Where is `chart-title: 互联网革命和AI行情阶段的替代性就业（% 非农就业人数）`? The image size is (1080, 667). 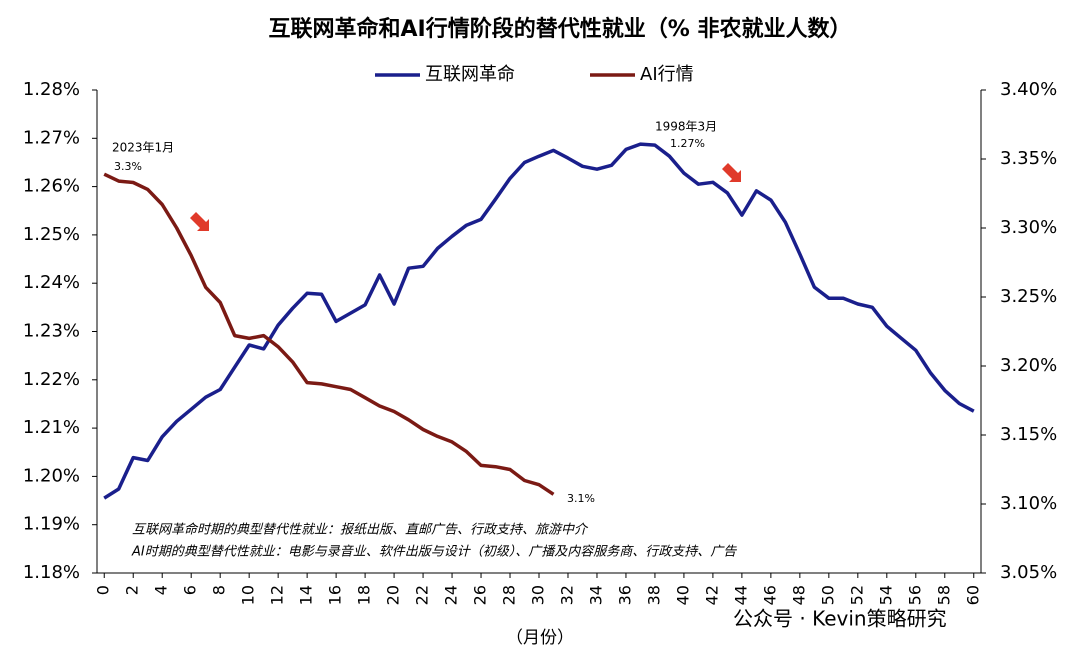 chart-title: 互联网革命和AI行情阶段的替代性就业（% 非农就业人数） is located at coordinates (560, 29).